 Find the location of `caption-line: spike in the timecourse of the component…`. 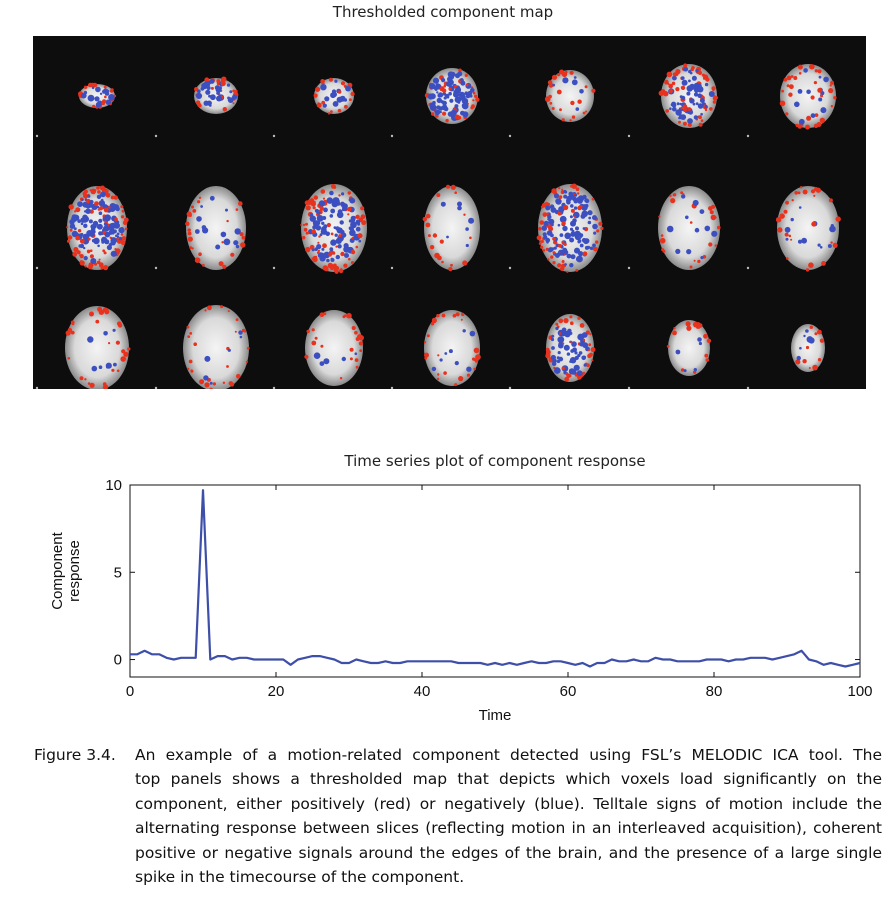

caption-line: spike in the timecourse of the component… is located at coordinates (300, 877).